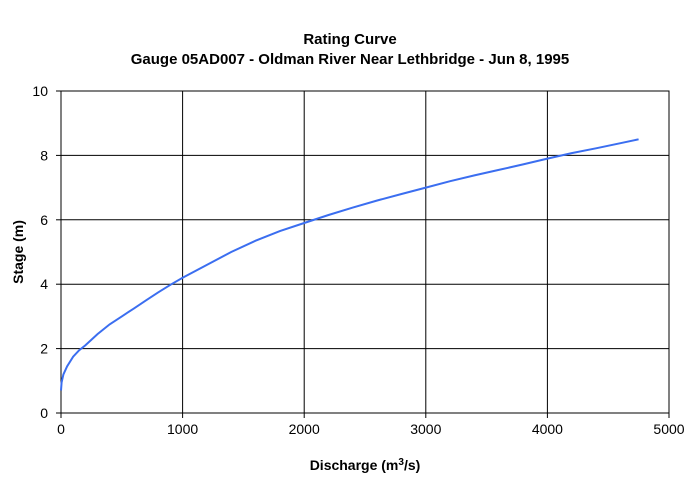 The image size is (700, 479). Describe the element at coordinates (44, 349) in the screenshot. I see `y-tick-label: 2` at that location.